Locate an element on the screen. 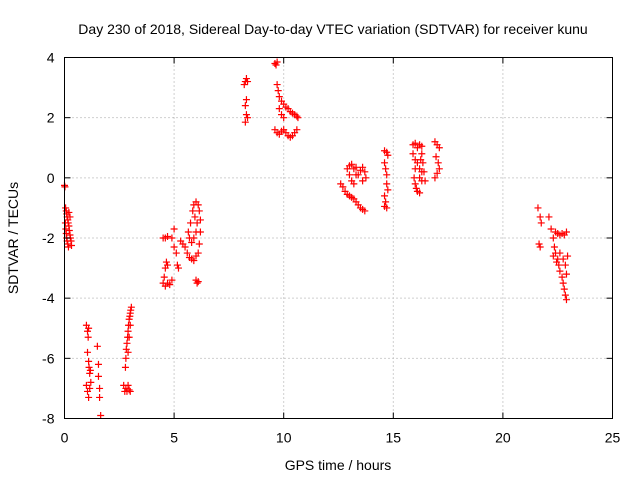  y-tick-label: -4 is located at coordinates (48, 298).